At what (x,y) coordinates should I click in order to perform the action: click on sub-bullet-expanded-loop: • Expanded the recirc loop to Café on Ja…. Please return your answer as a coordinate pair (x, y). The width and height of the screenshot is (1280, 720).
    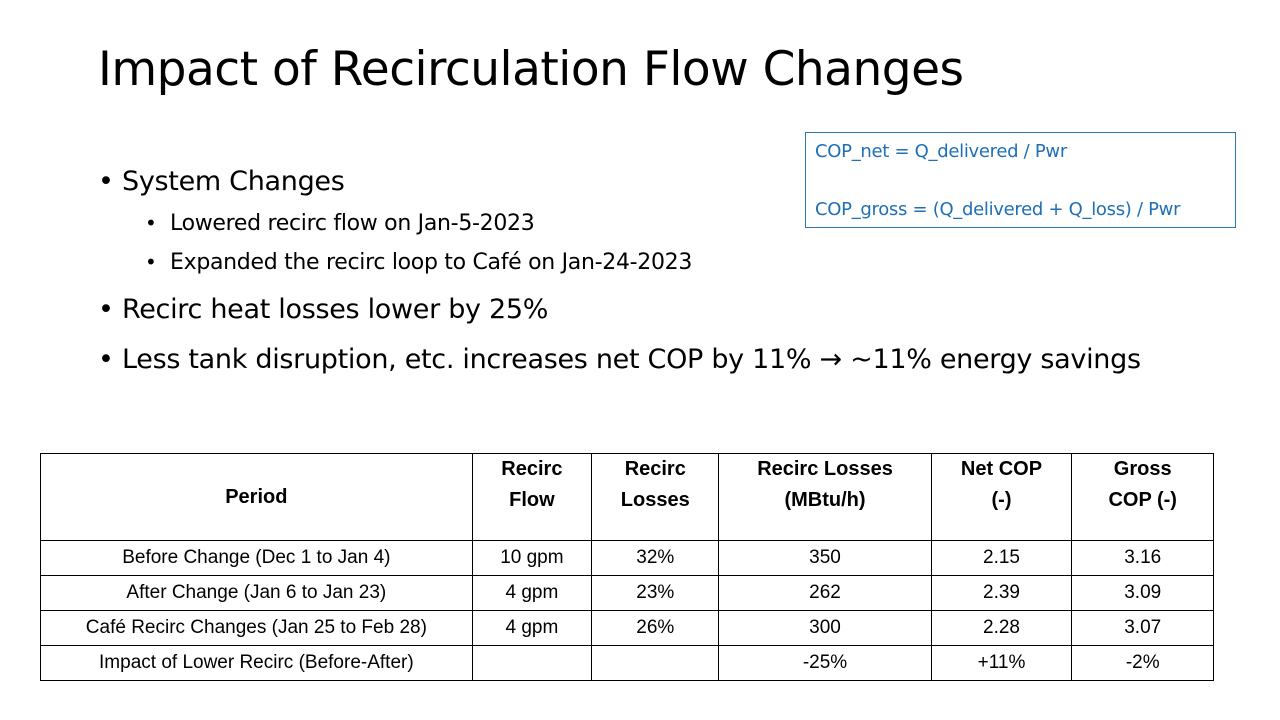
    Looking at the image, I should click on (419, 262).